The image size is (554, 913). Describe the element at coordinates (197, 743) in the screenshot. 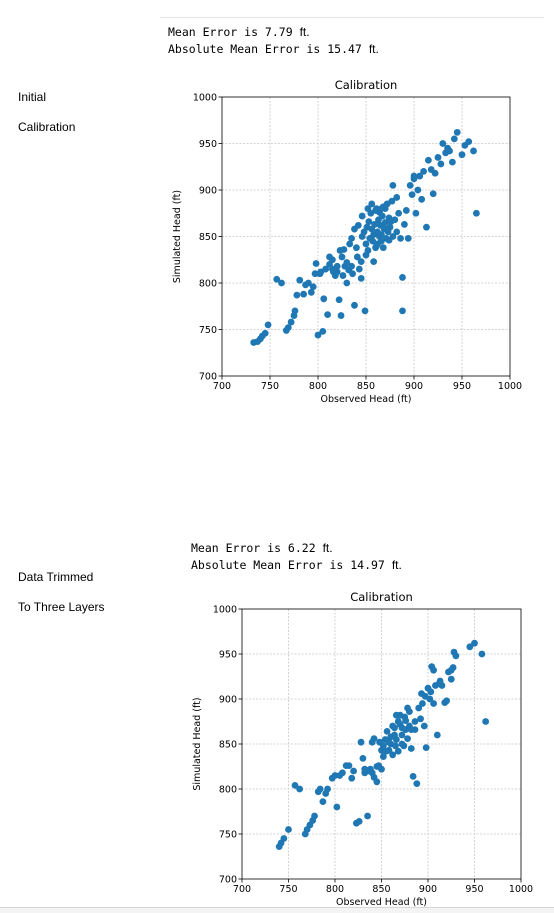

I see `y-axis-label: Simulated Head (ft)` at that location.